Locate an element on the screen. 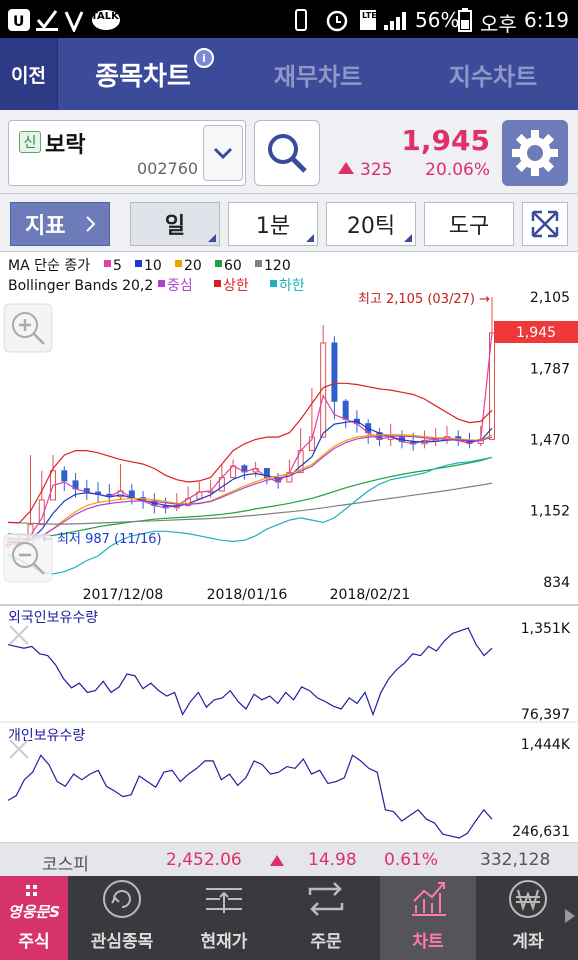 The height and width of the screenshot is (960, 578). foreign-holdings-min: 76,397 is located at coordinates (545, 715).